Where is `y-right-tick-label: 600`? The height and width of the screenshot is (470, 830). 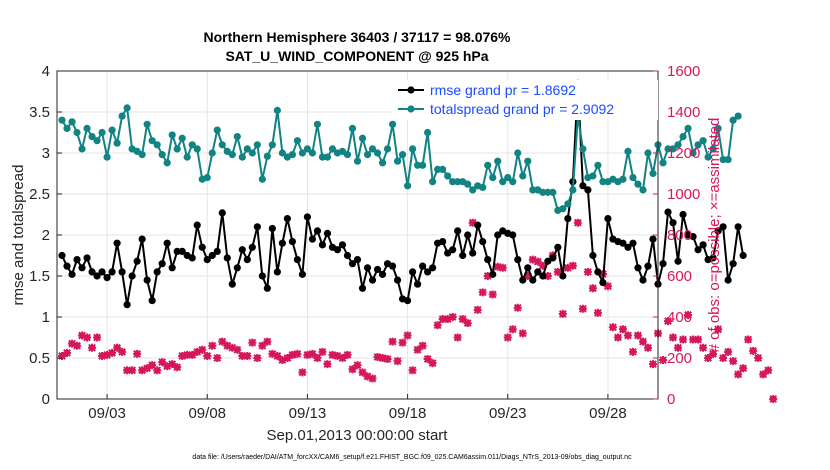 y-right-tick-label: 600 is located at coordinates (679, 276).